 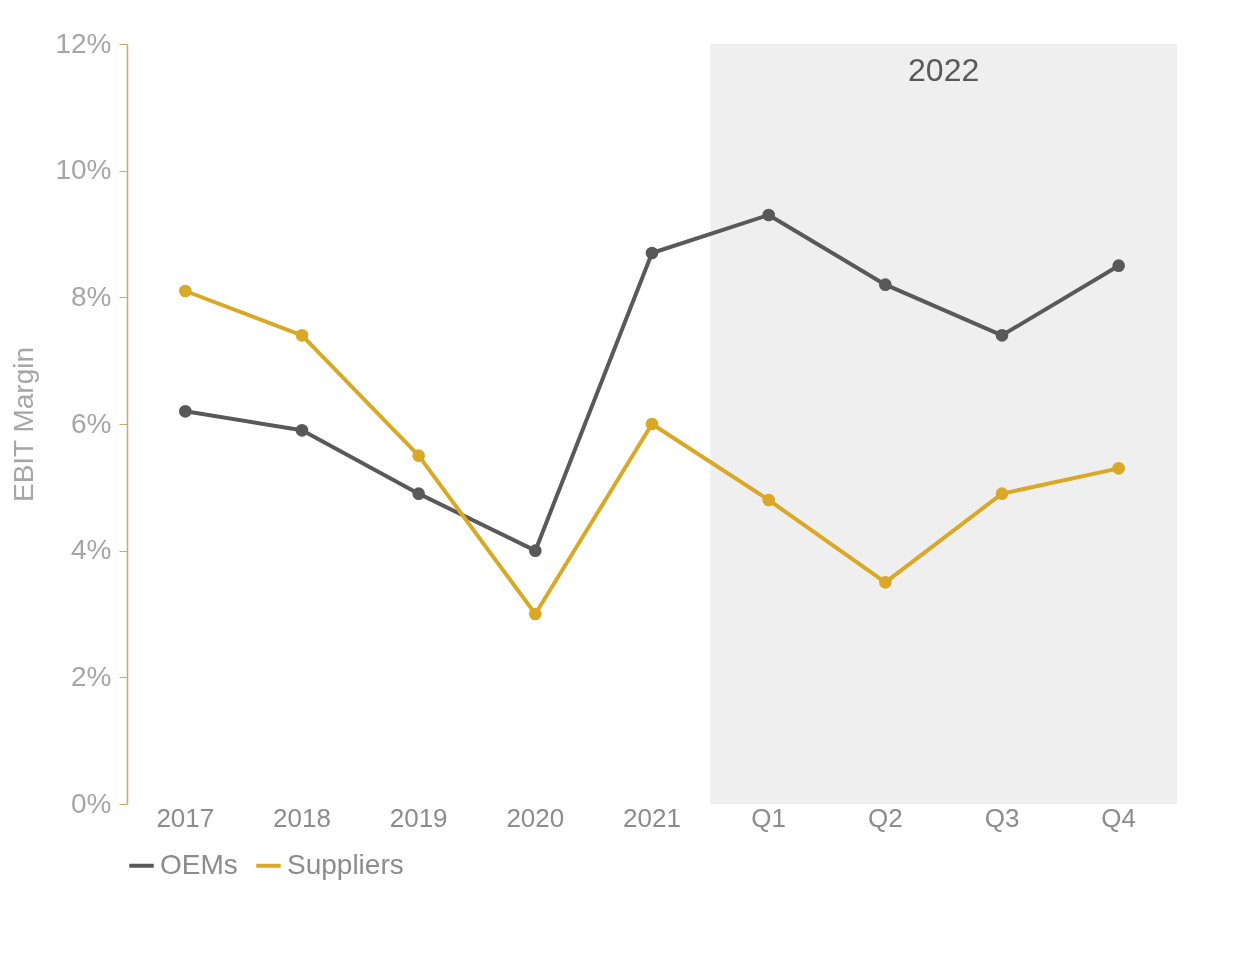 What do you see at coordinates (91, 550) in the screenshot?
I see `y-tick-label: 4%` at bounding box center [91, 550].